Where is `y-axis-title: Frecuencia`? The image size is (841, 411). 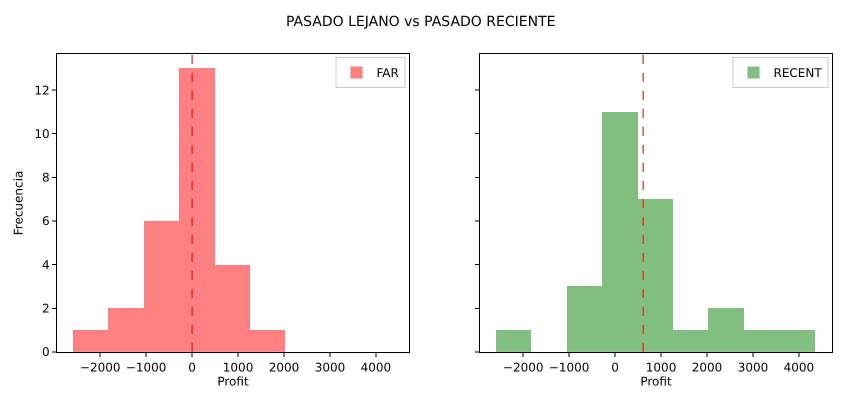
y-axis-title: Frecuencia is located at coordinates (19, 203).